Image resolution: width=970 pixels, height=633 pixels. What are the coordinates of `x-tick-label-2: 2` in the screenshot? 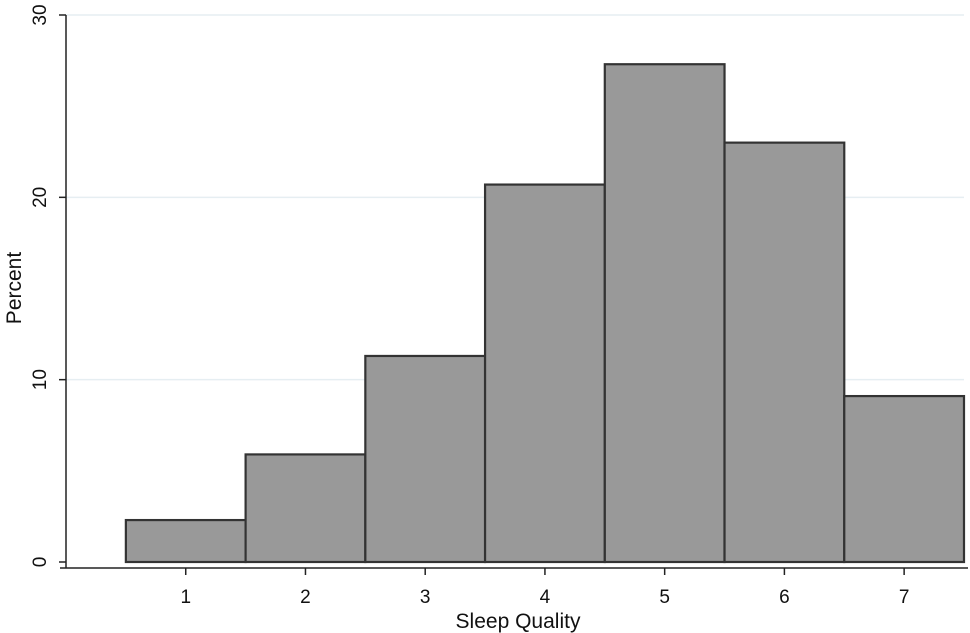 It's located at (305, 597).